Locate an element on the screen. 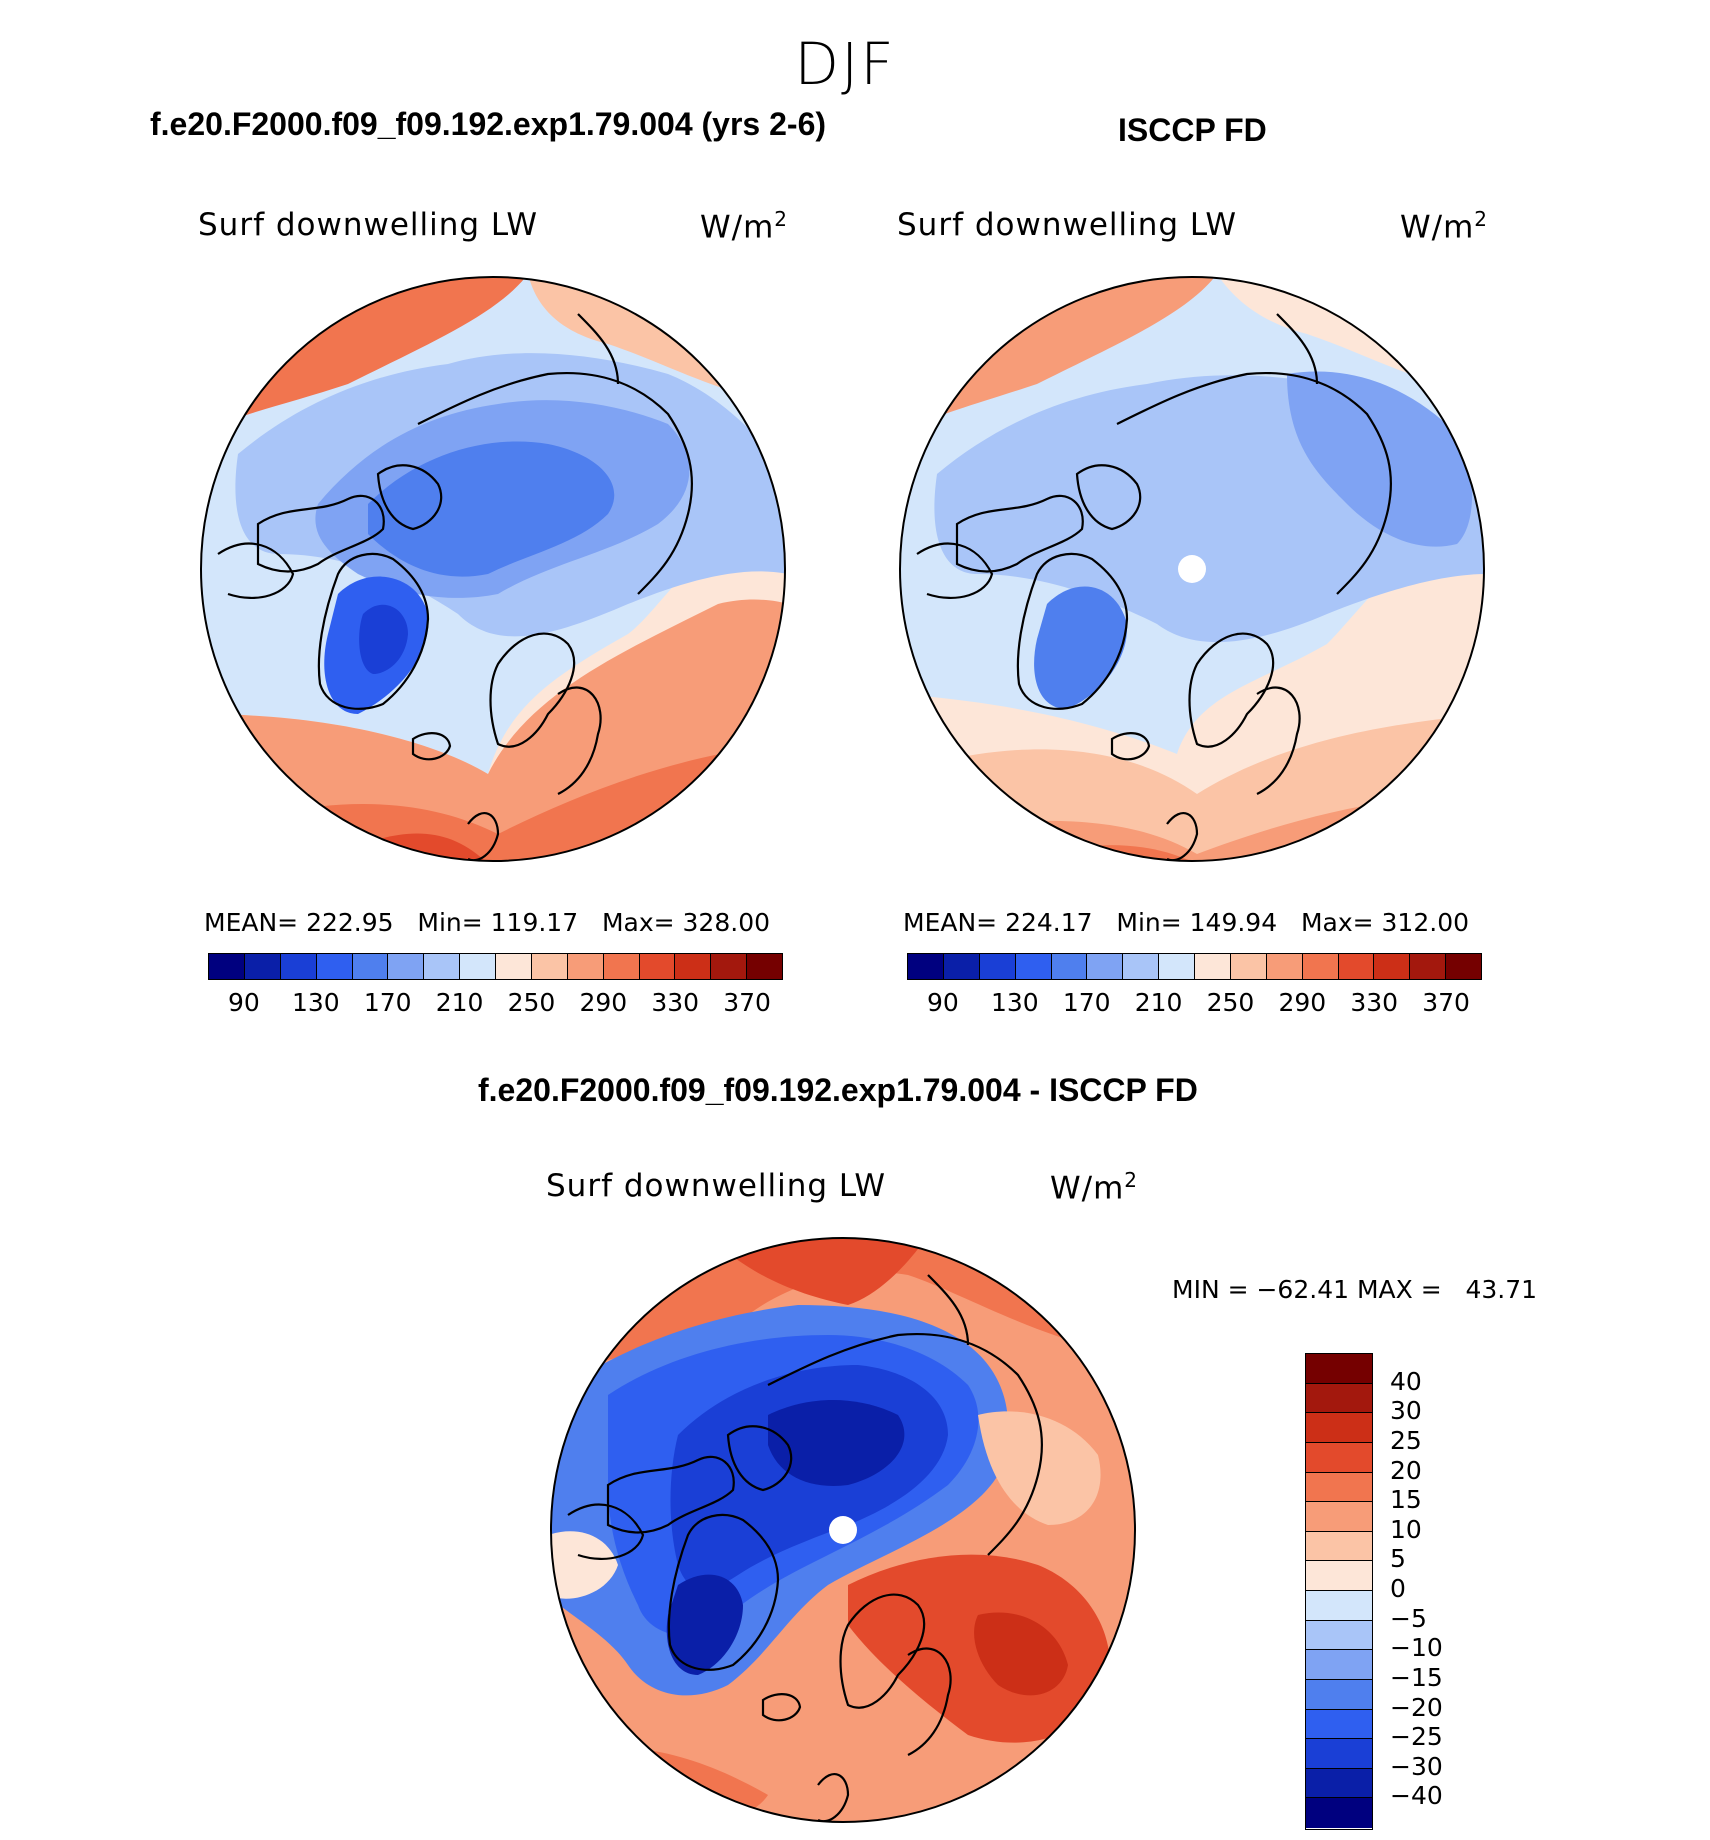 This screenshot has width=1710, height=1840. colorbar-tick-label: 30 is located at coordinates (1406, 1411).